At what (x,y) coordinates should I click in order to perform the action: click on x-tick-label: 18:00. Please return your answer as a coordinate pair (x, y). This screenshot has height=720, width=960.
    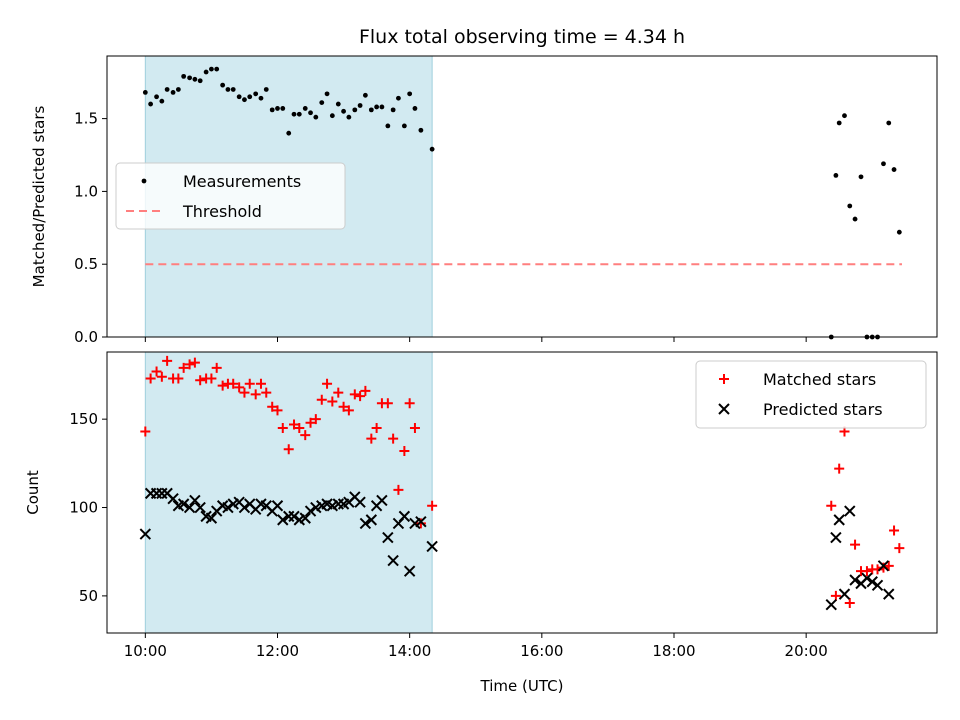
    Looking at the image, I should click on (673, 651).